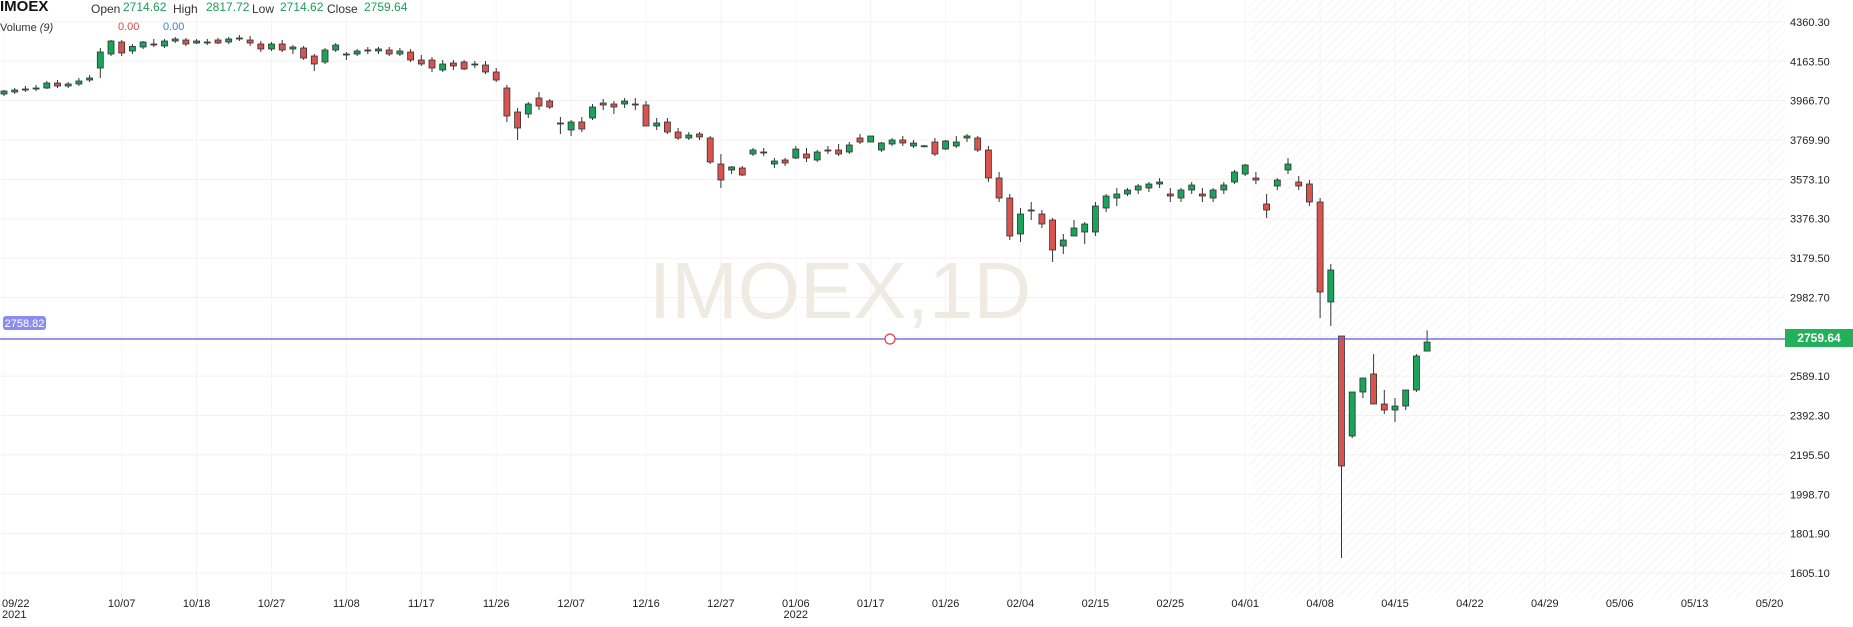 This screenshot has height=627, width=1853. I want to click on volume-value-a: 0.00, so click(129, 27).